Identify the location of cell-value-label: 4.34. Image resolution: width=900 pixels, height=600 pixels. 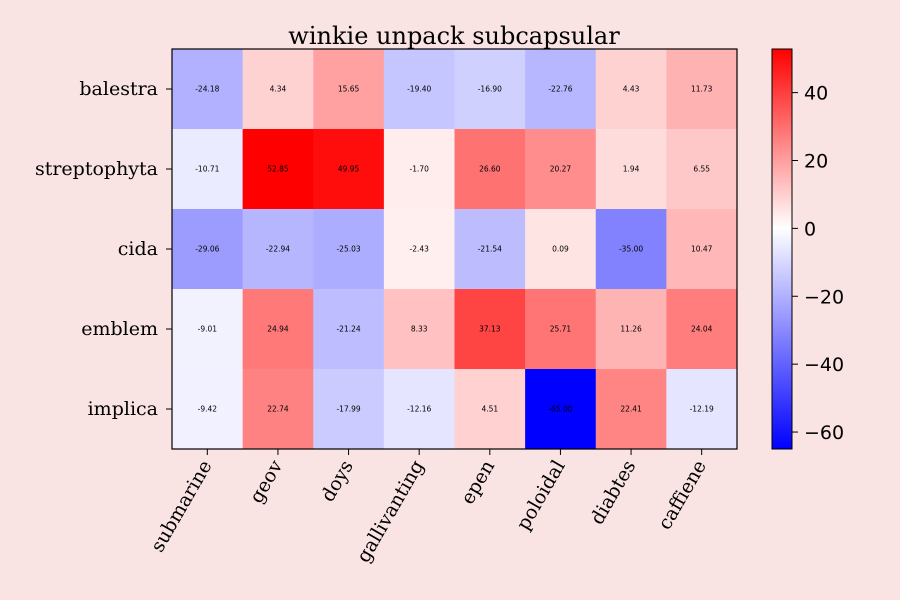
(278, 89).